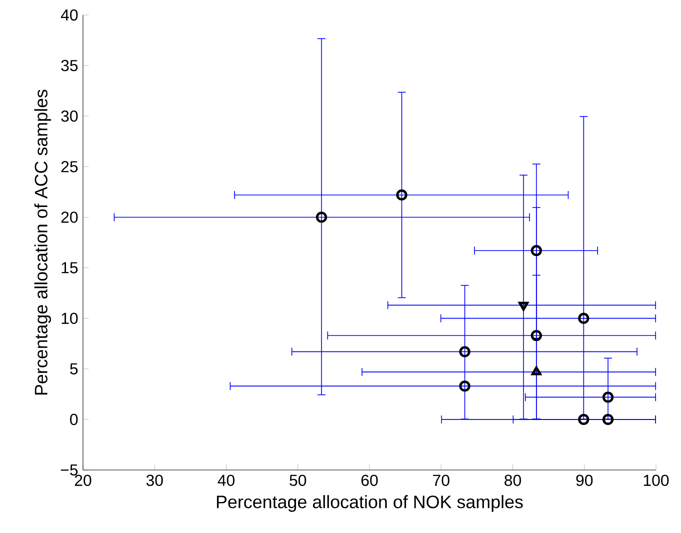 This screenshot has height=533, width=681. What do you see at coordinates (441, 480) in the screenshot?
I see `x-tick-label: 70` at bounding box center [441, 480].